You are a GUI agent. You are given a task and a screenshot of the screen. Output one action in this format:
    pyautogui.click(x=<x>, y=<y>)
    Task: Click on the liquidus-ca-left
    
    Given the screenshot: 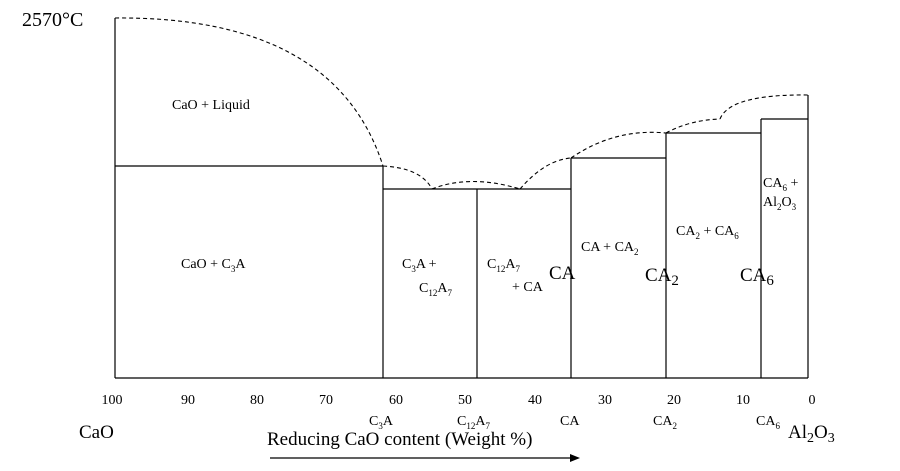 What is the action you would take?
    pyautogui.click(x=545, y=173)
    